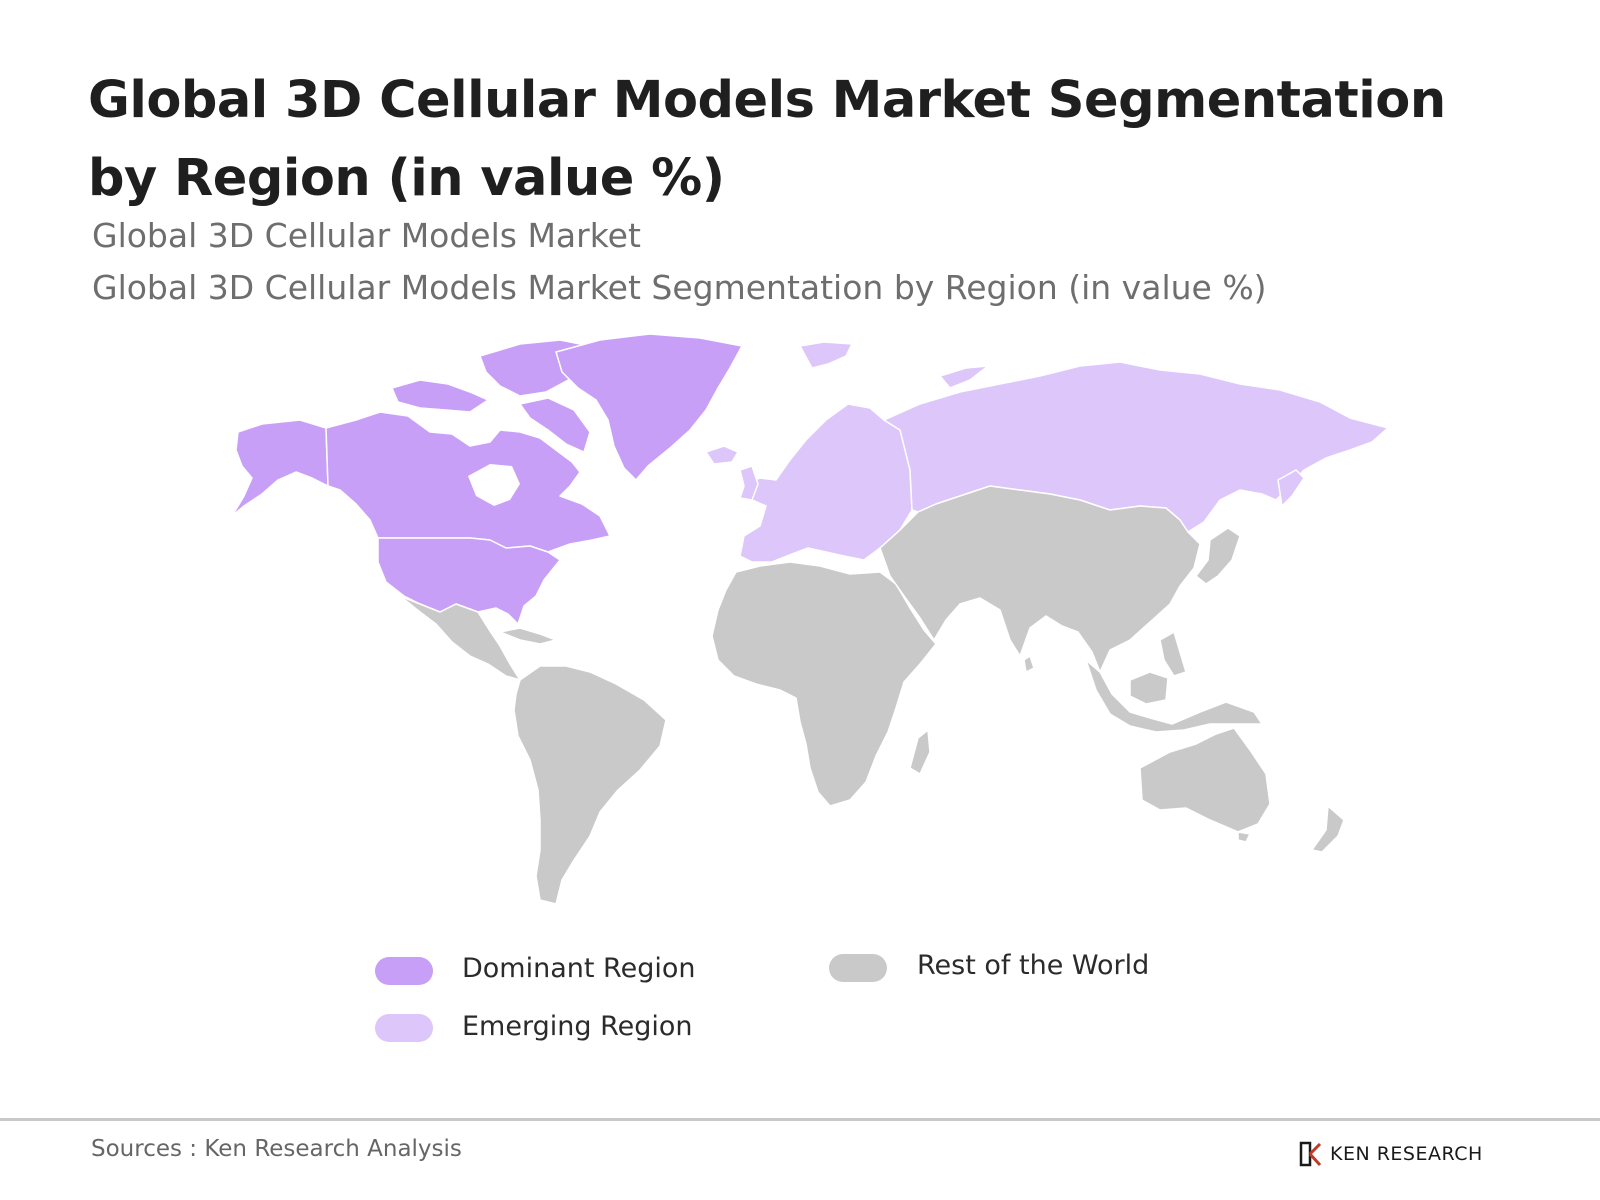  I want to click on source-note: Sources : Ken Research Analysis, so click(276, 1149).